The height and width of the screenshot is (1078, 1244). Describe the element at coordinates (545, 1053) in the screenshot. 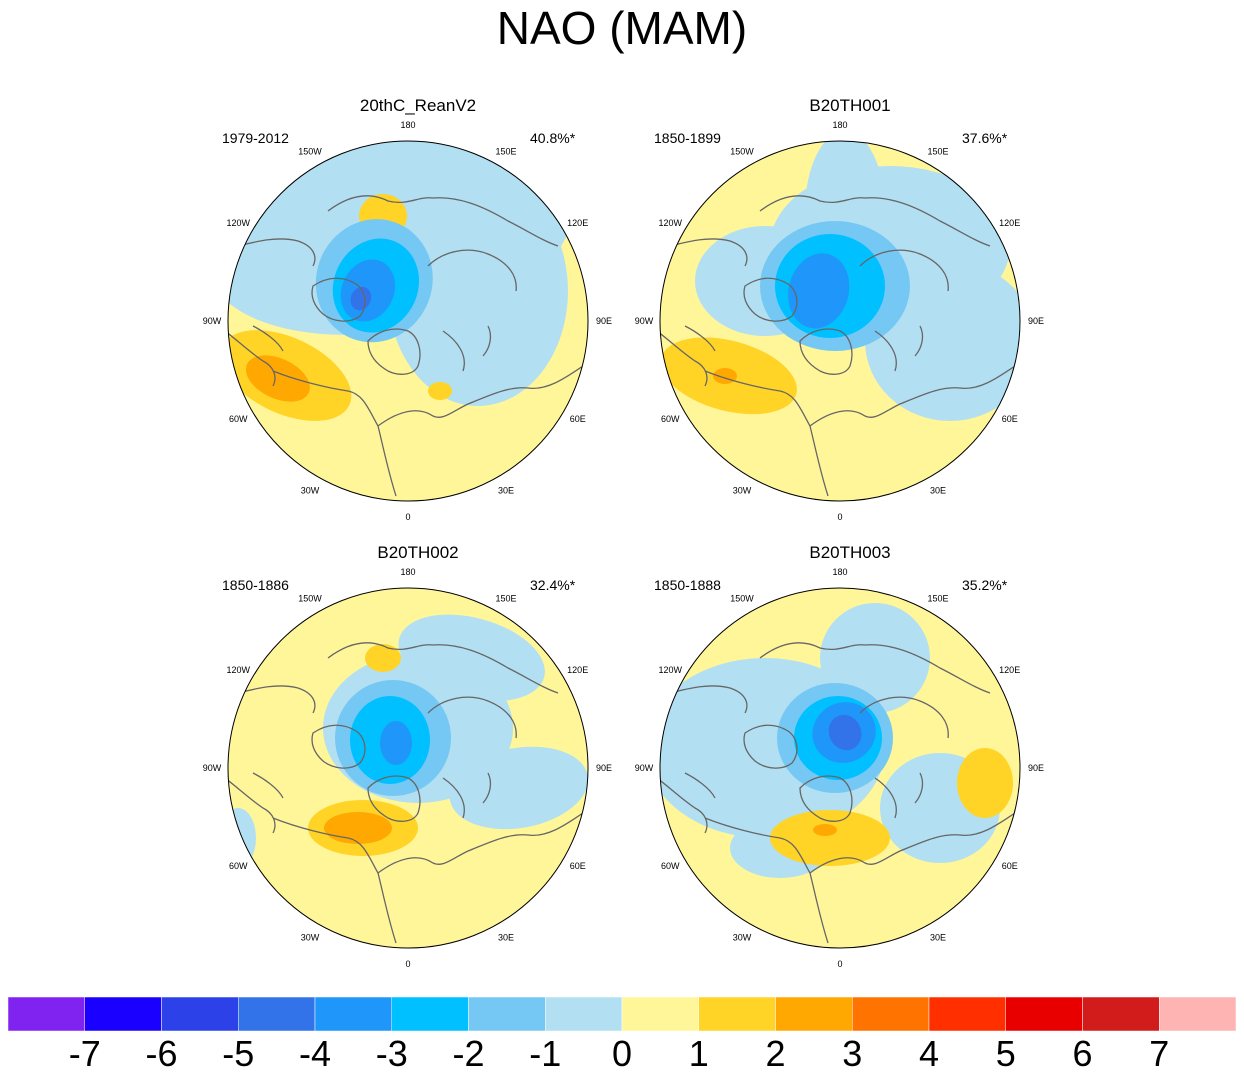

I see `colorbar-tick-label: -1` at that location.